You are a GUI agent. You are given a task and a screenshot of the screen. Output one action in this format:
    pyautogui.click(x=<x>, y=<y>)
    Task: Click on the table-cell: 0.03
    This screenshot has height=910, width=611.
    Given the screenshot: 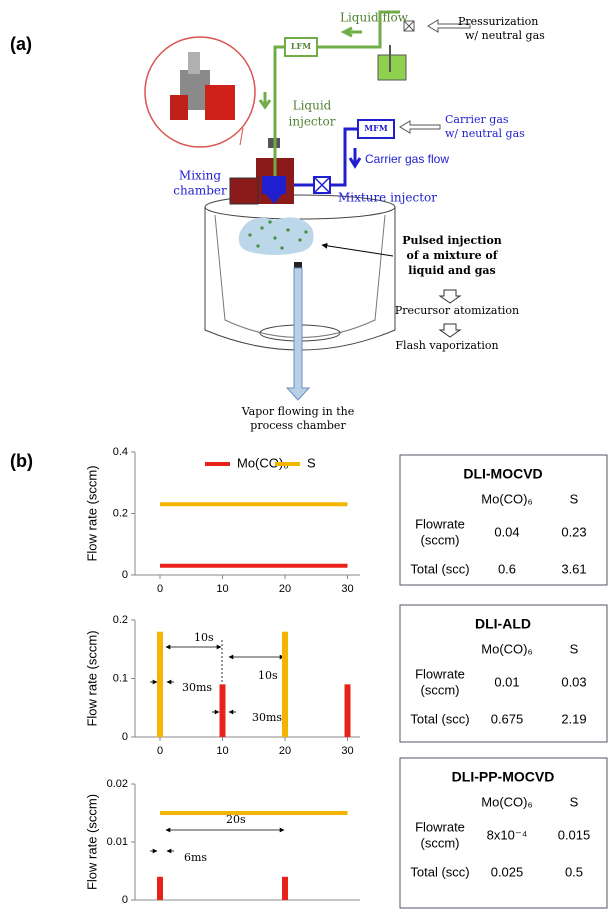 What is the action you would take?
    pyautogui.click(x=573, y=681)
    